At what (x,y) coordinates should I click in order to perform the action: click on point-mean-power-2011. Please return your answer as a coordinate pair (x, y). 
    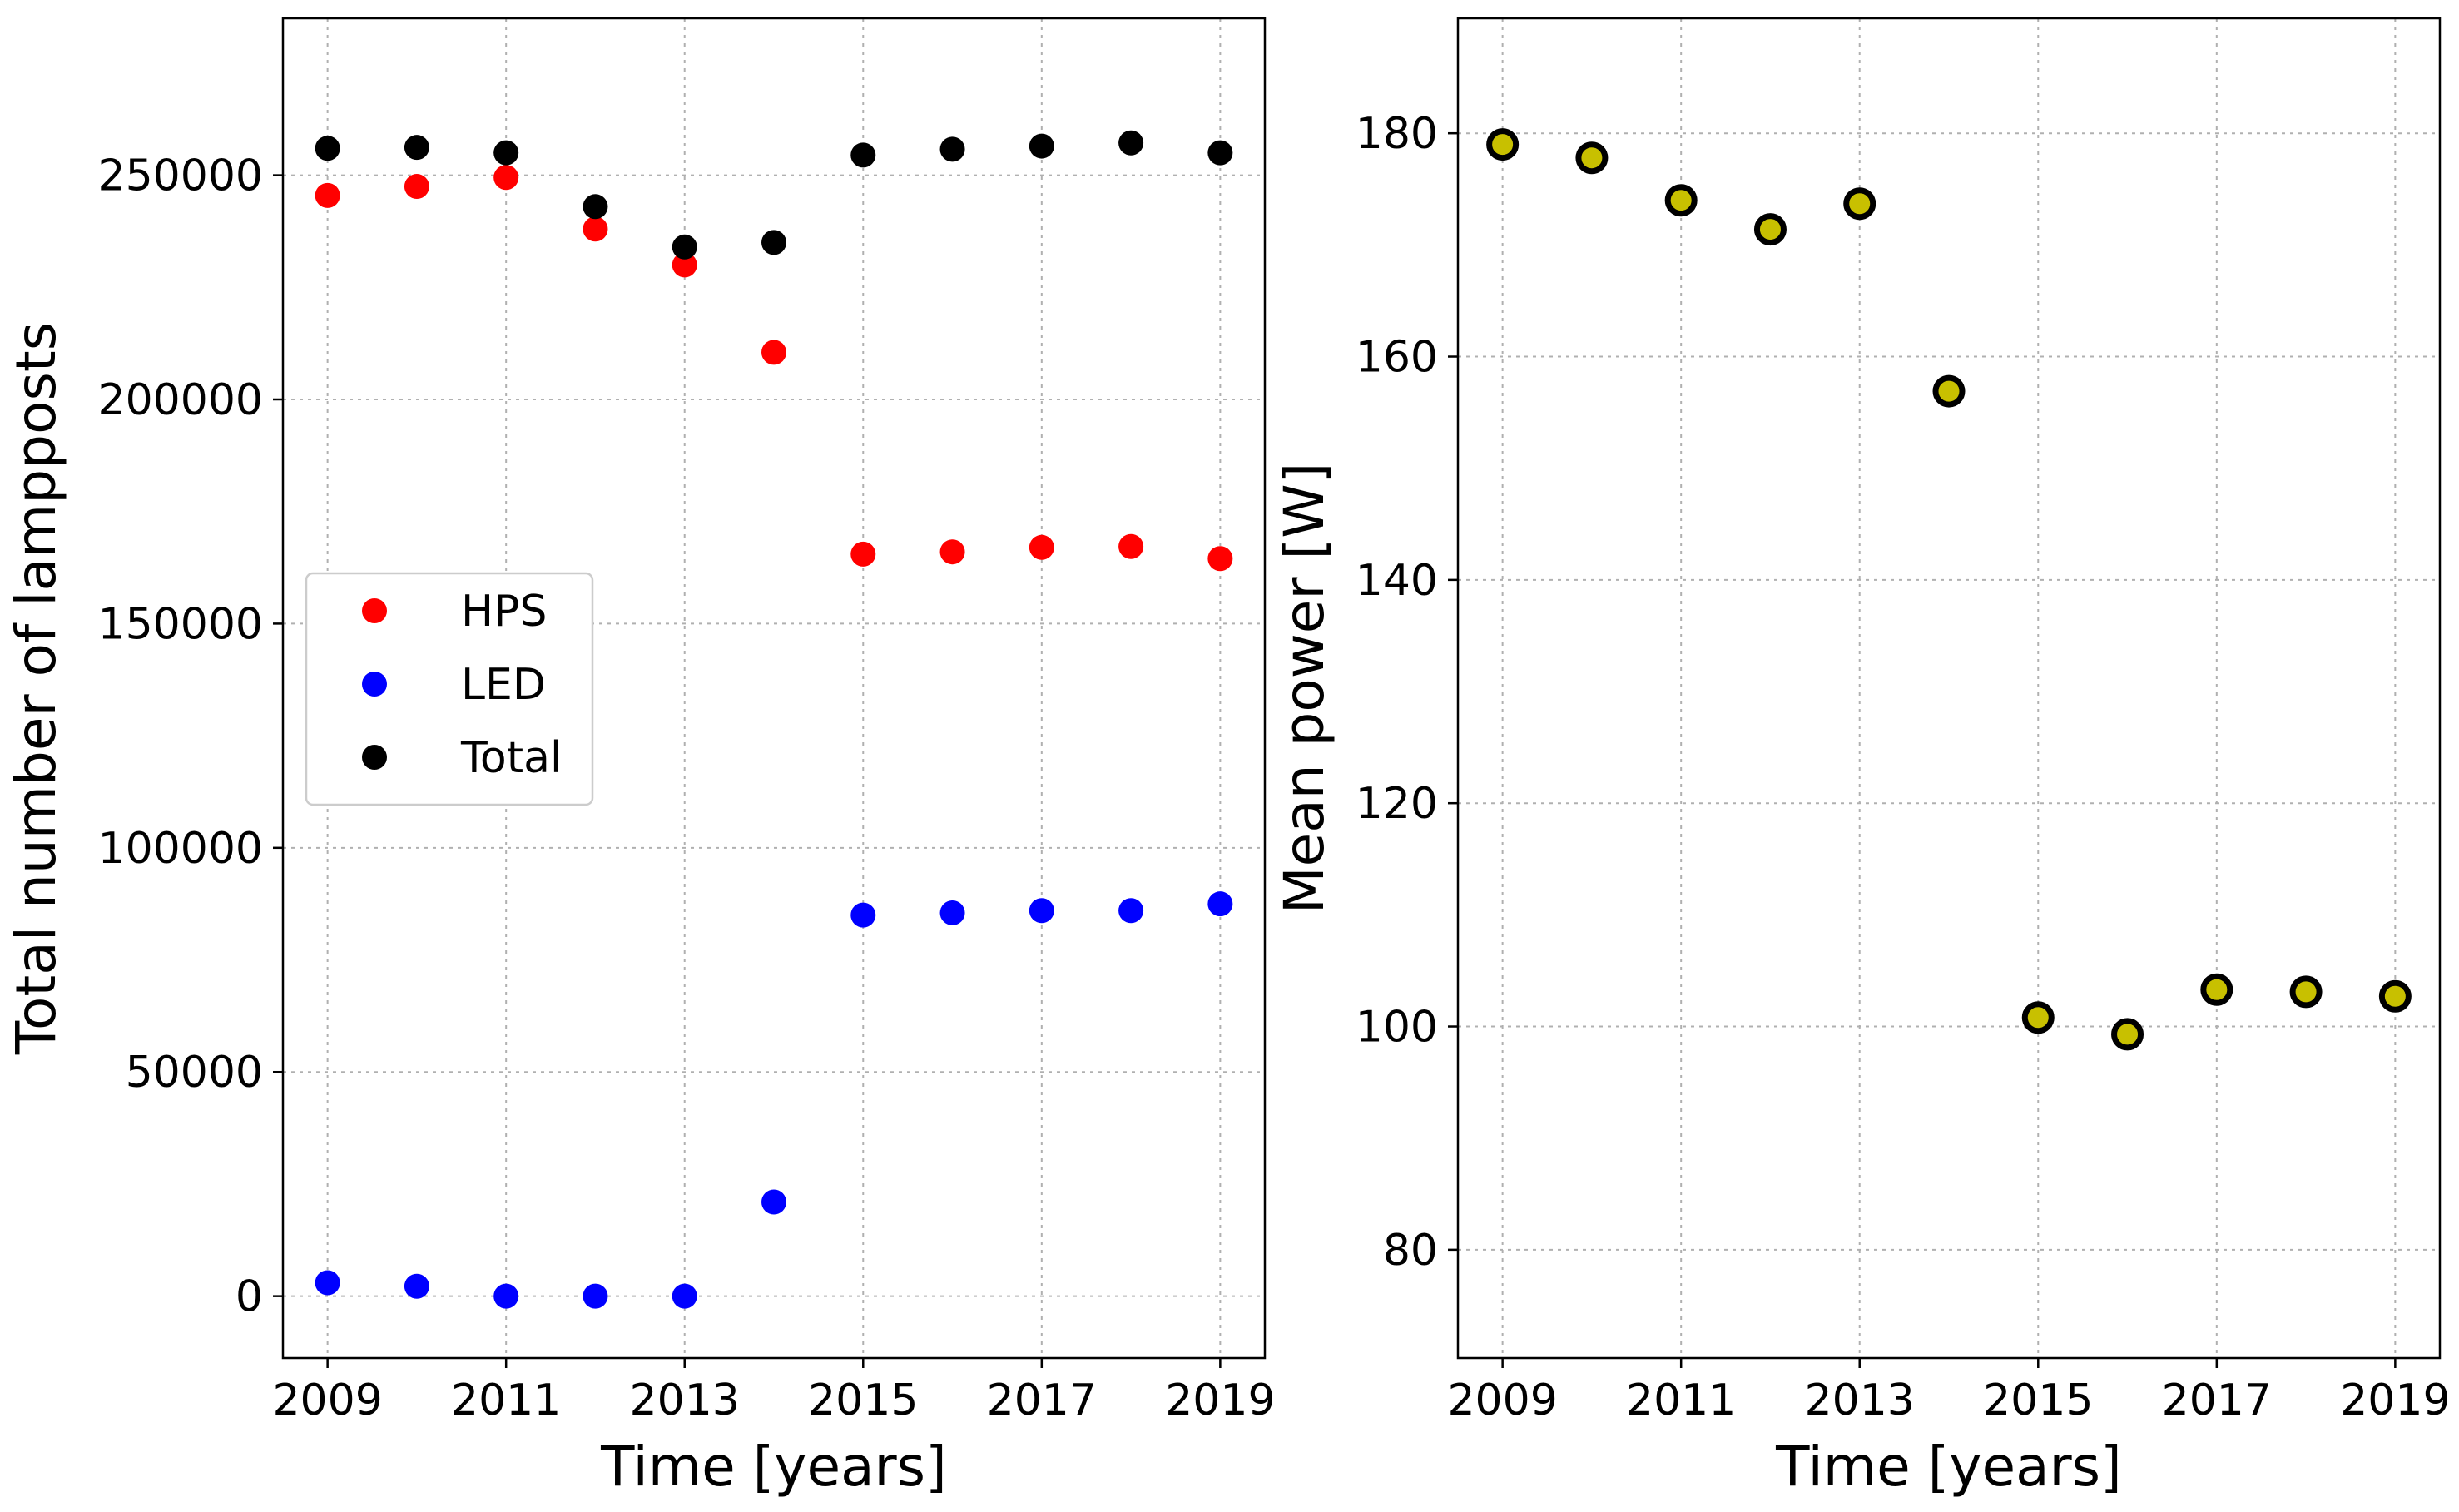
    Looking at the image, I should click on (1681, 200).